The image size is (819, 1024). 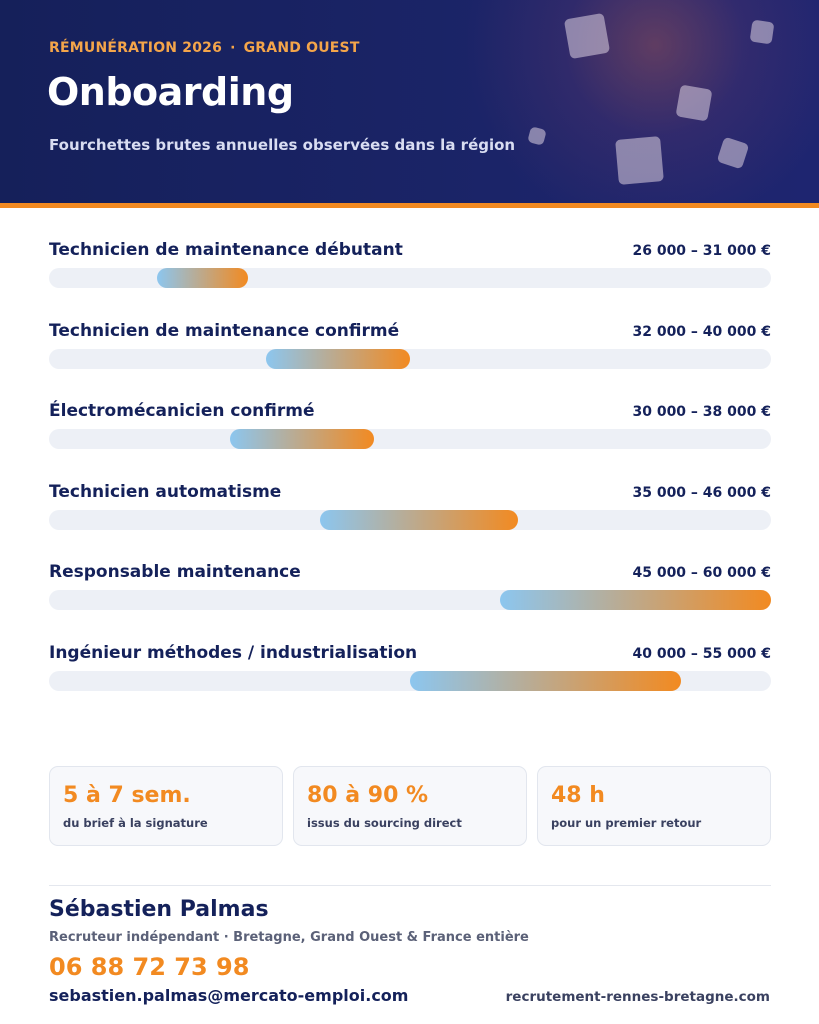 I want to click on salary-row: Technicien automatisme 35 000 – 46 000 €, so click(x=410, y=522).